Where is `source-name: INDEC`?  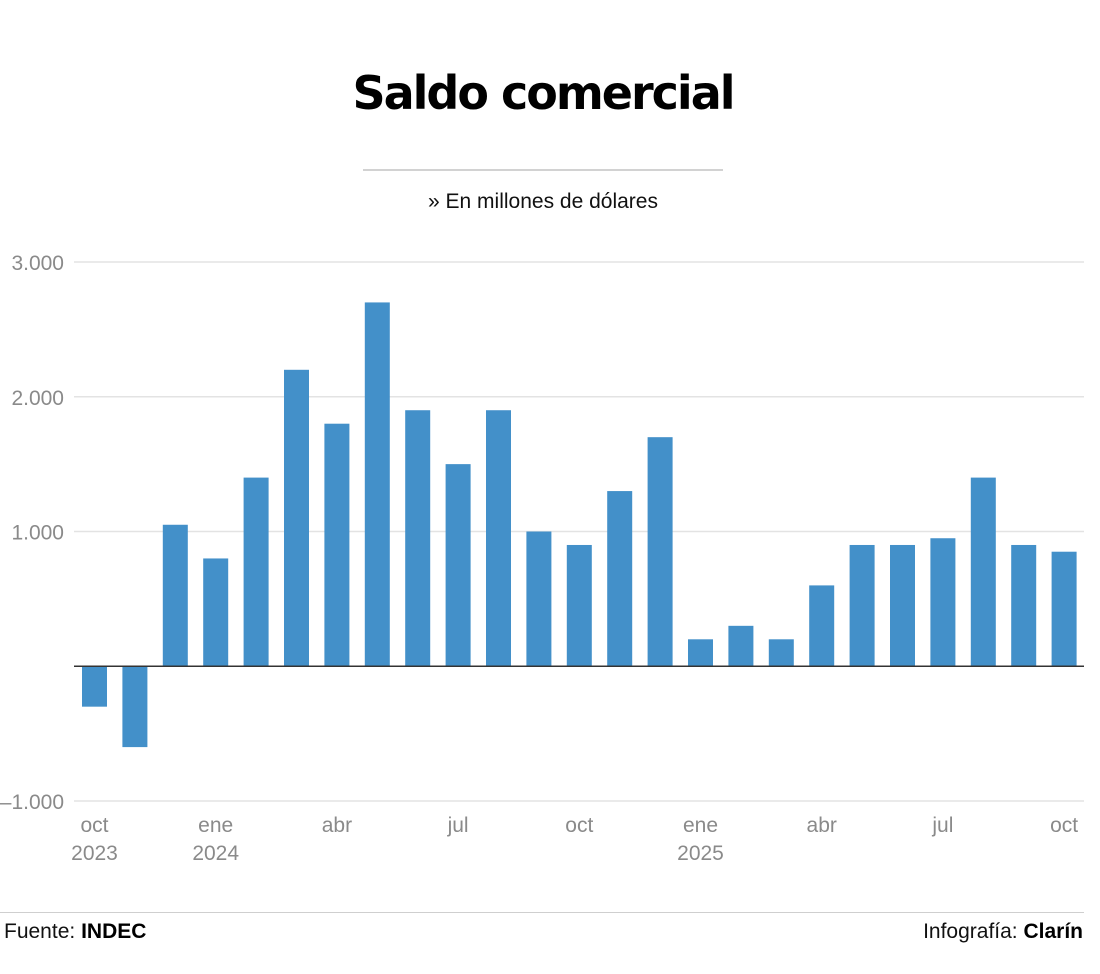
source-name: INDEC is located at coordinates (114, 931).